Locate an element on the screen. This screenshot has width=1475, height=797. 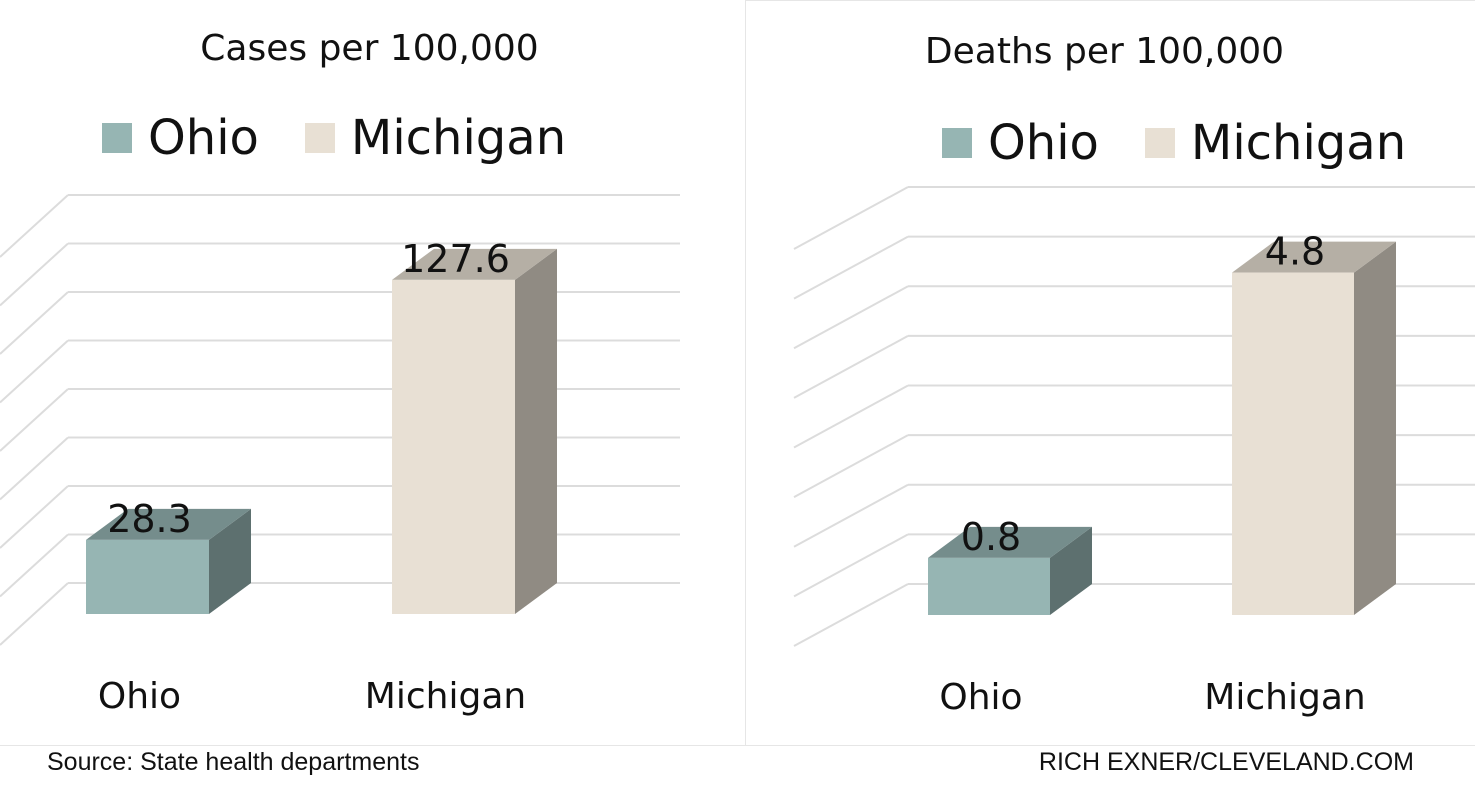
source-note: Source: State health departments is located at coordinates (233, 762).